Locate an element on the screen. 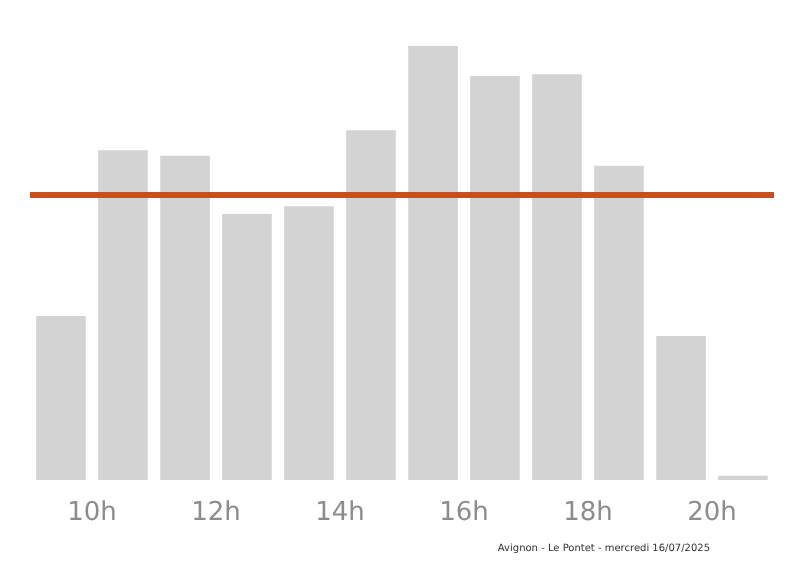 This screenshot has width=800, height=572. x-tick-label: 16h is located at coordinates (464, 513).